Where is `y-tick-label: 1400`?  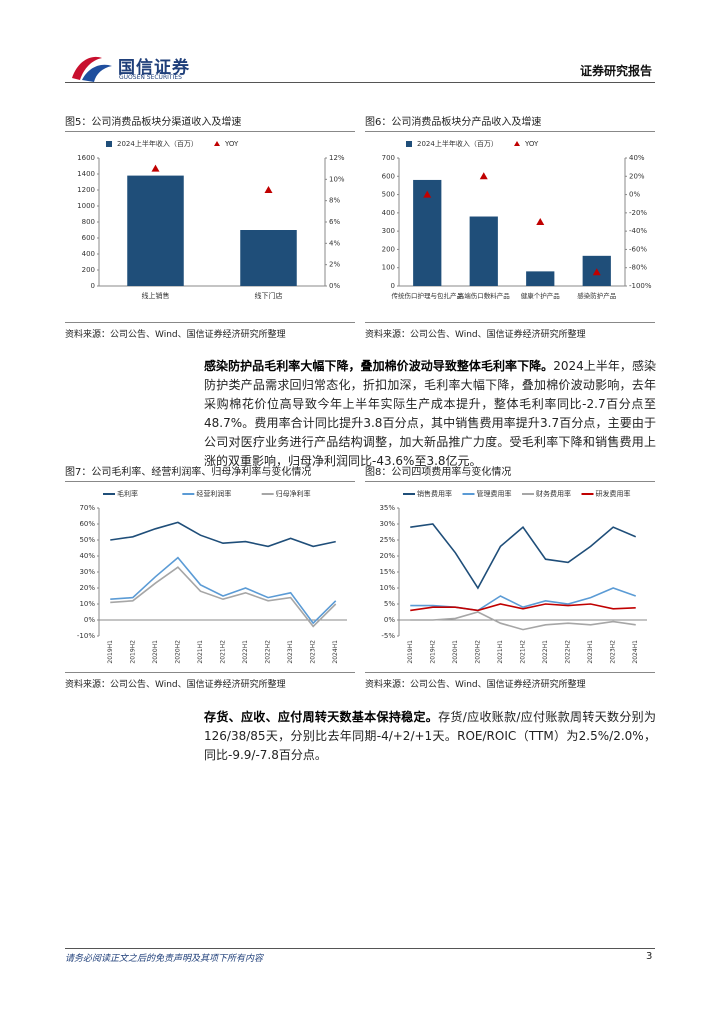
y-tick-label: 1400 is located at coordinates (86, 174).